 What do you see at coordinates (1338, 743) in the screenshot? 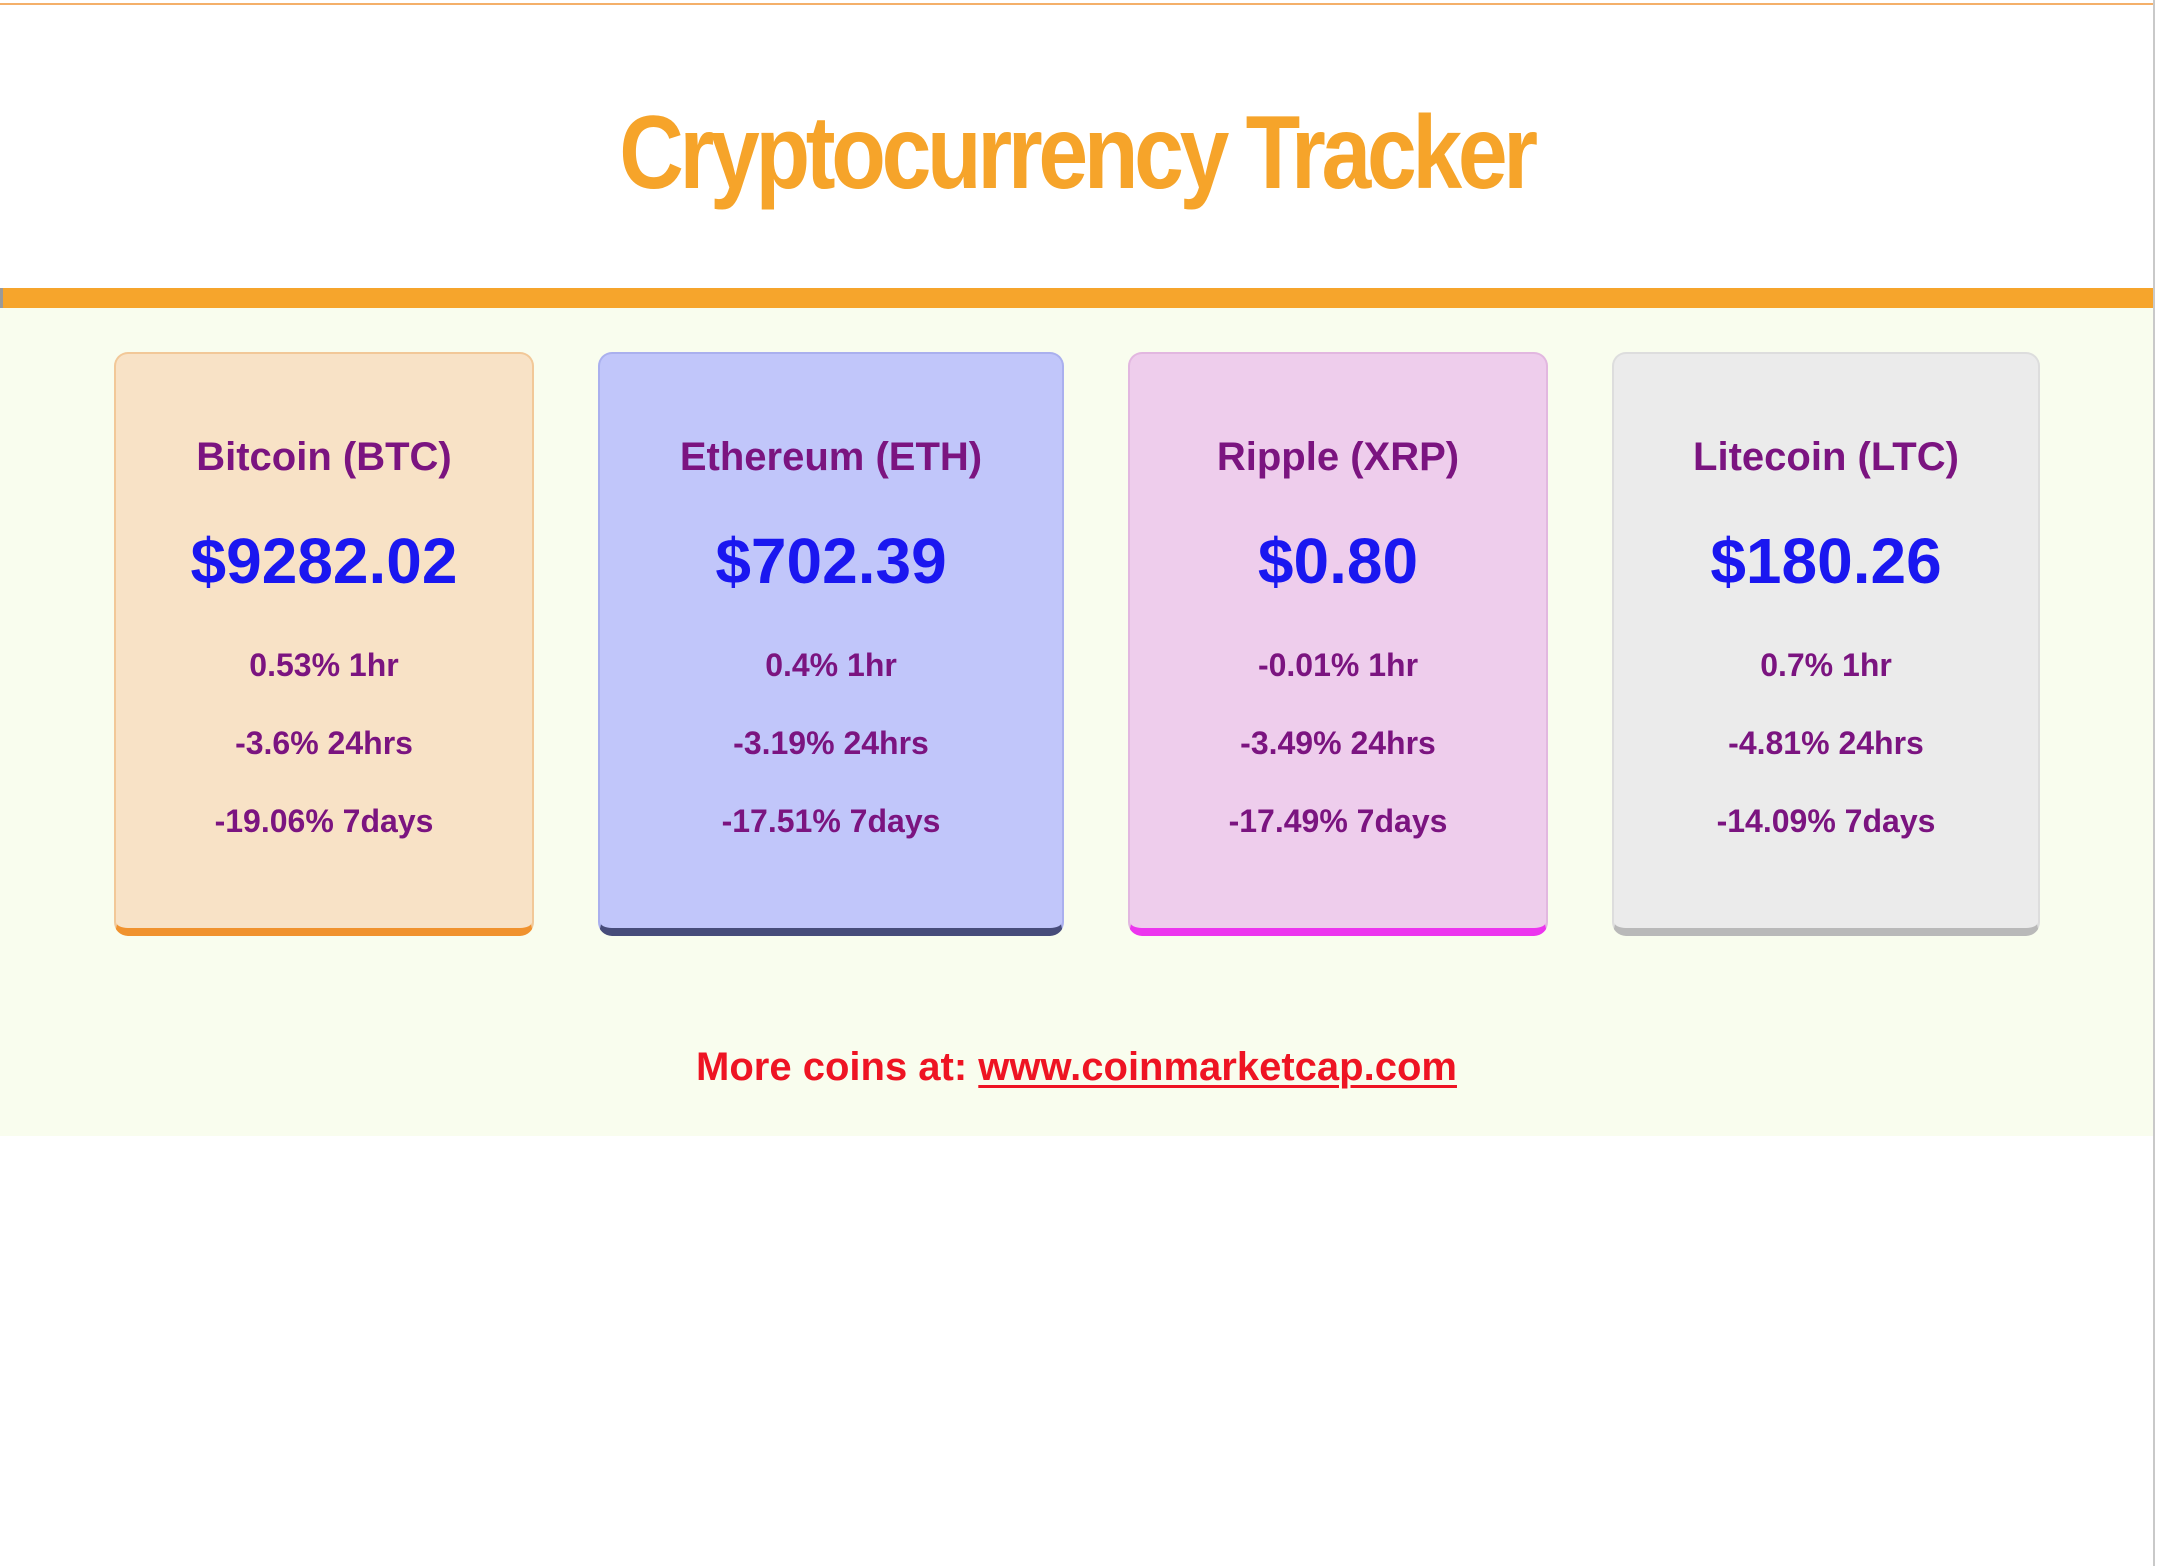
I see `change-24hrs: -3.49% 24hrs` at bounding box center [1338, 743].